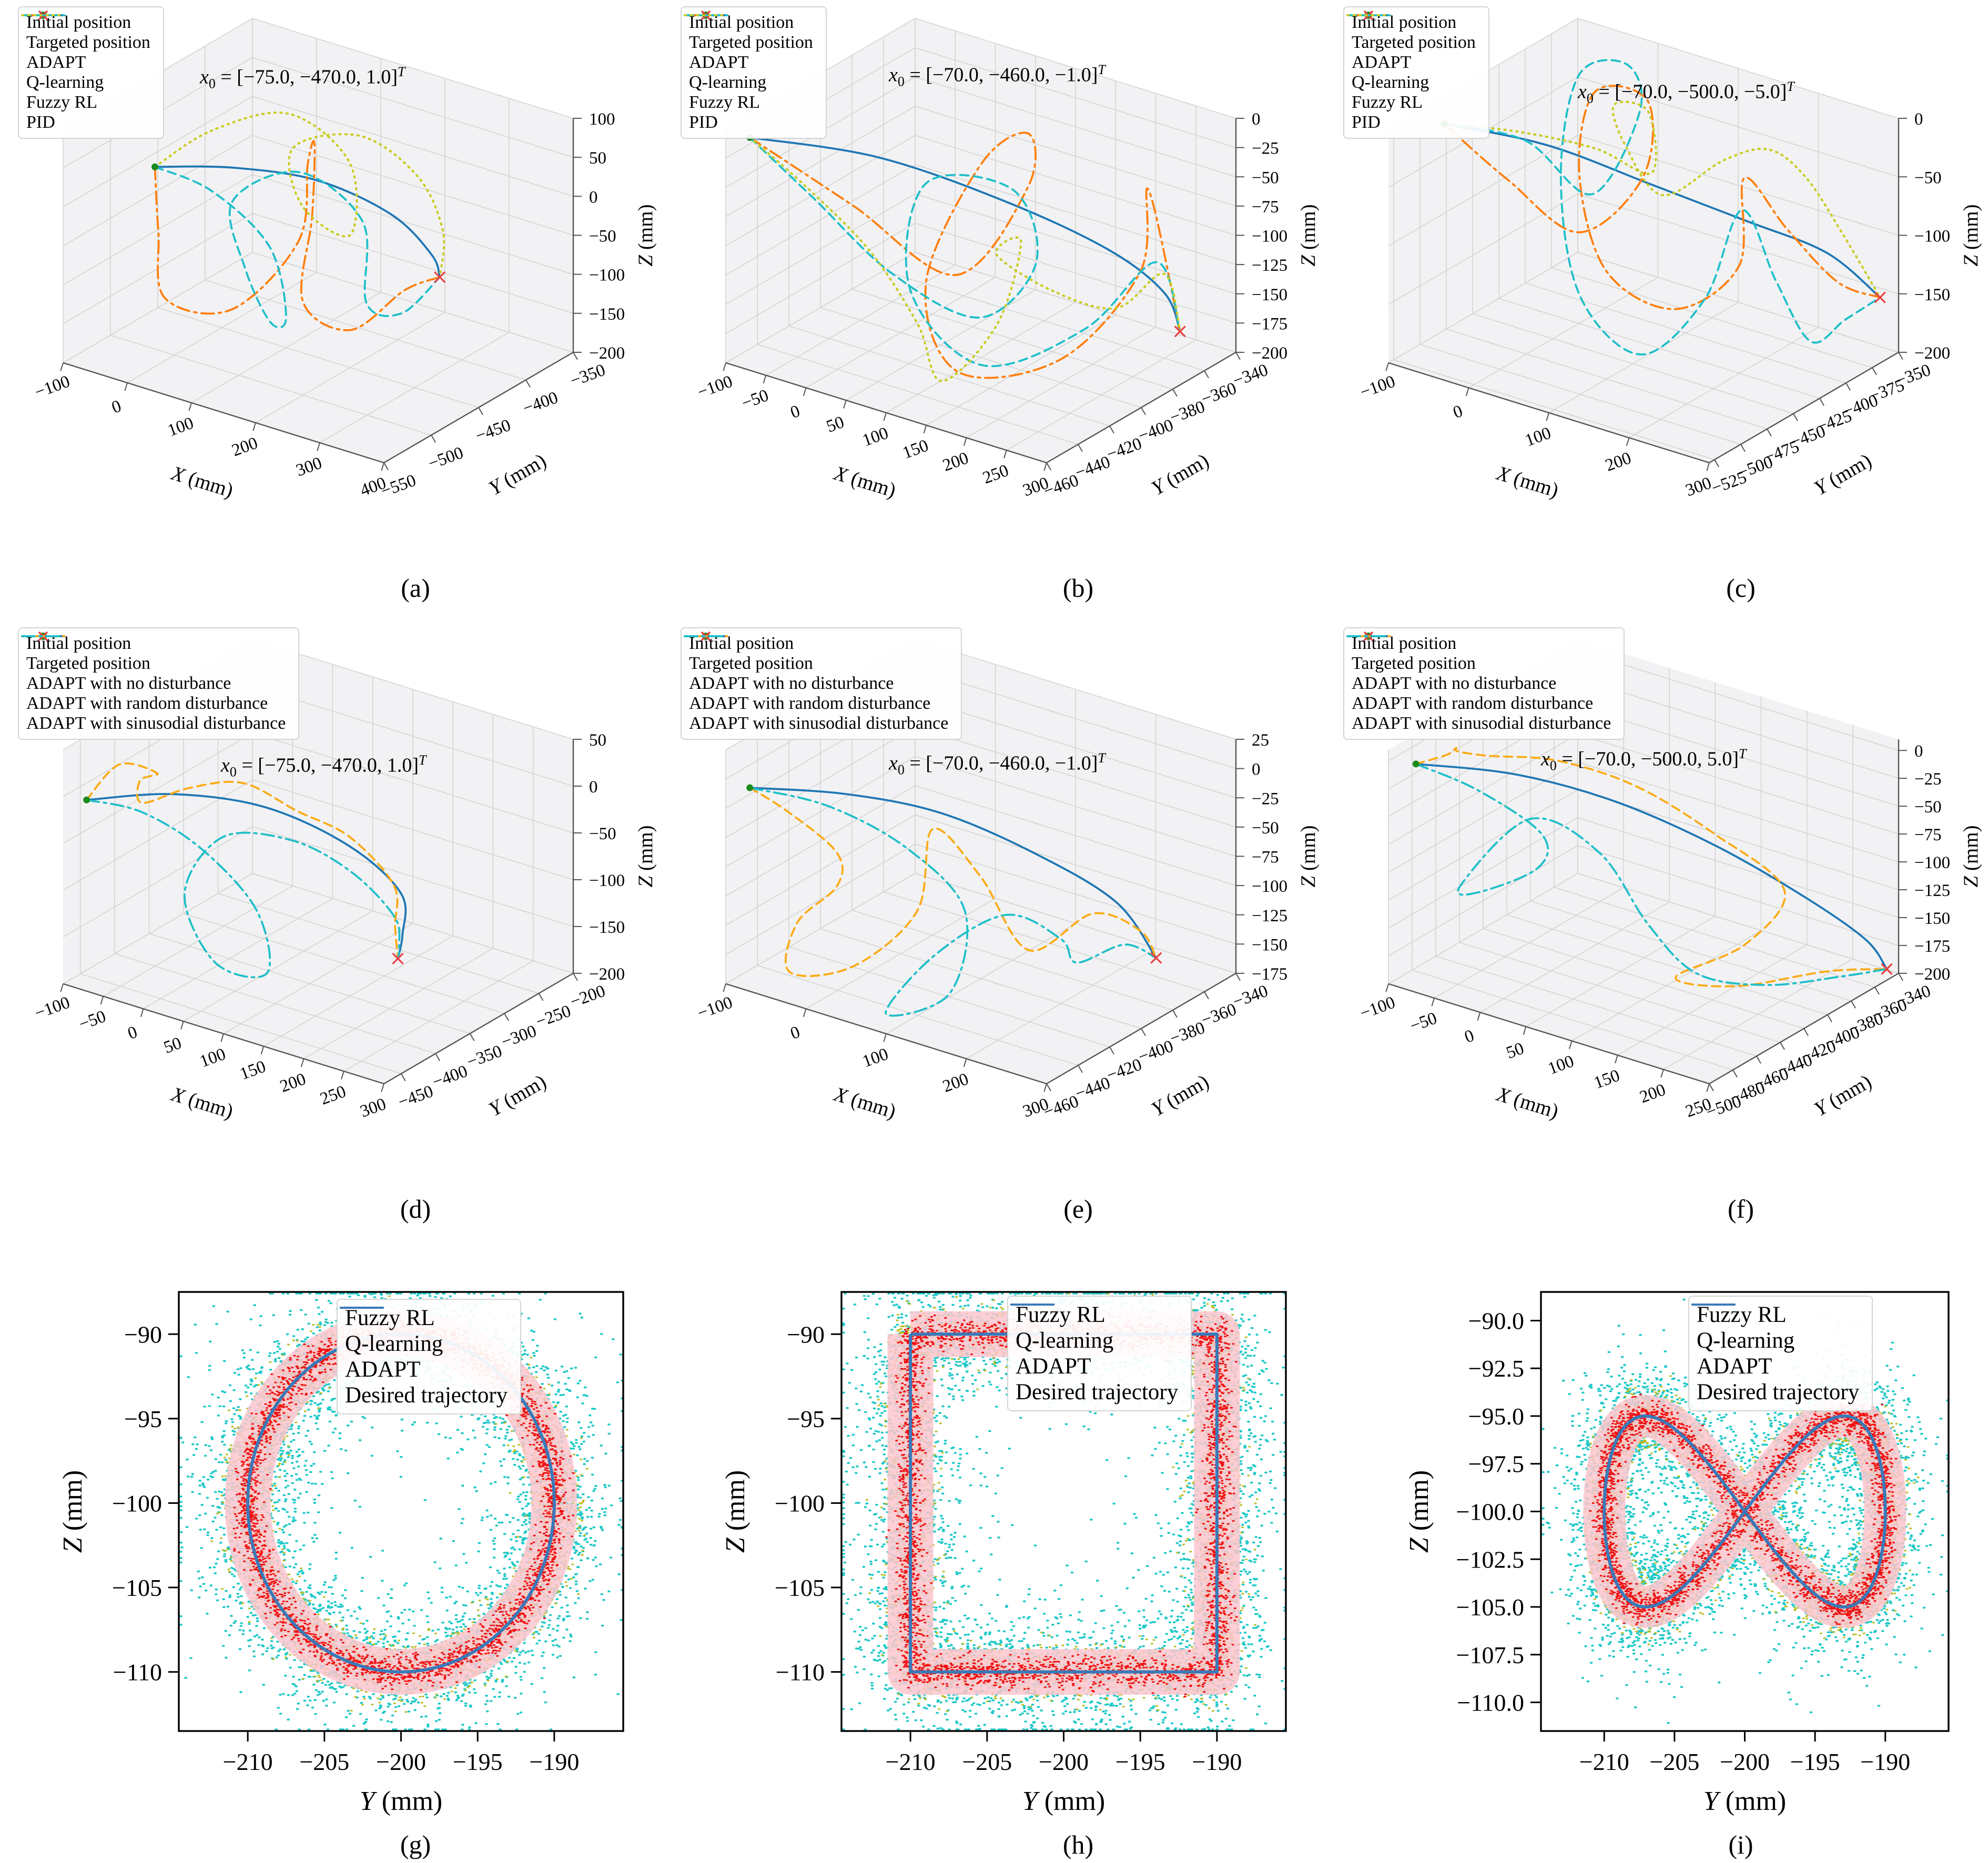  Describe the element at coordinates (1545, 759) in the screenshot. I see `annotation-var: x` at that location.